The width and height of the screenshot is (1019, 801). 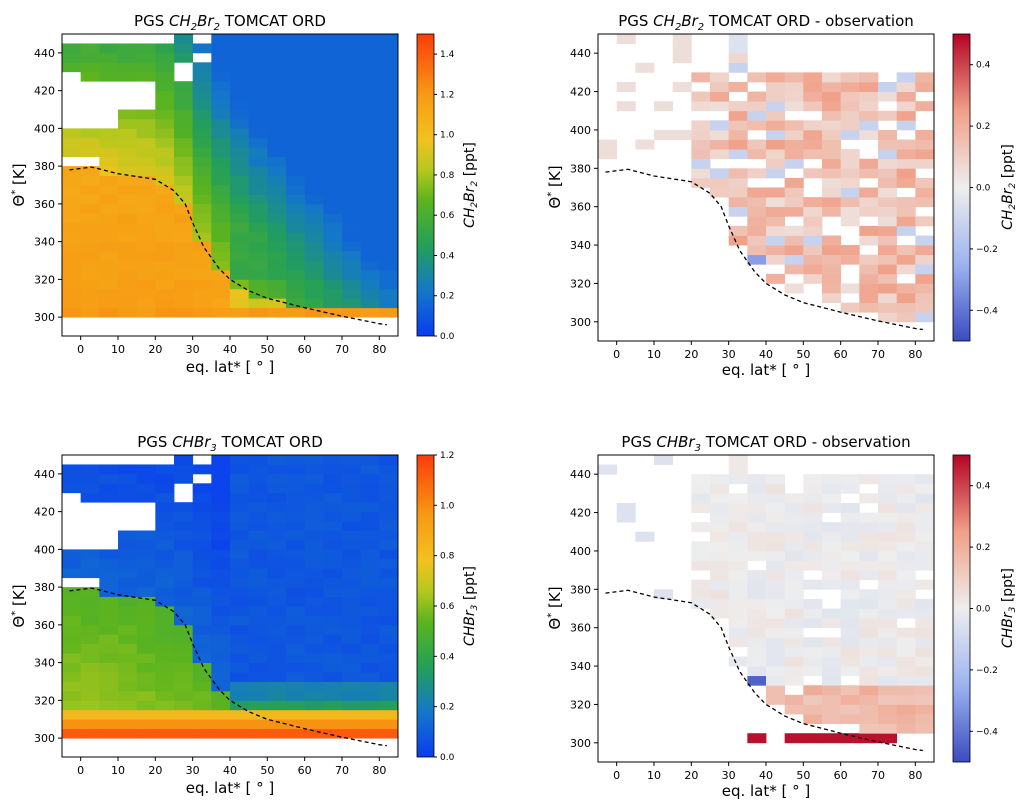 I want to click on y-tick-label: 380, so click(x=44, y=166).